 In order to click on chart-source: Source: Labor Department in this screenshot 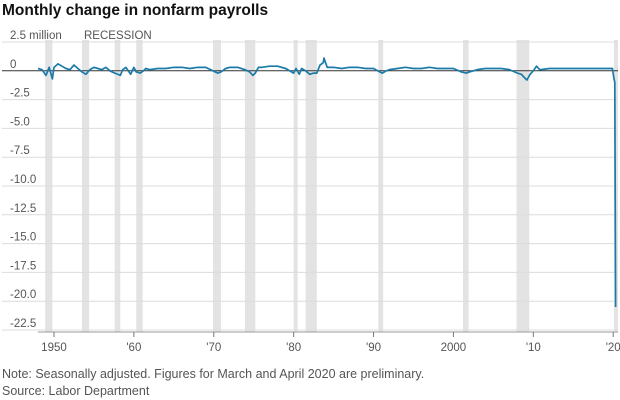, I will do `click(76, 391)`.